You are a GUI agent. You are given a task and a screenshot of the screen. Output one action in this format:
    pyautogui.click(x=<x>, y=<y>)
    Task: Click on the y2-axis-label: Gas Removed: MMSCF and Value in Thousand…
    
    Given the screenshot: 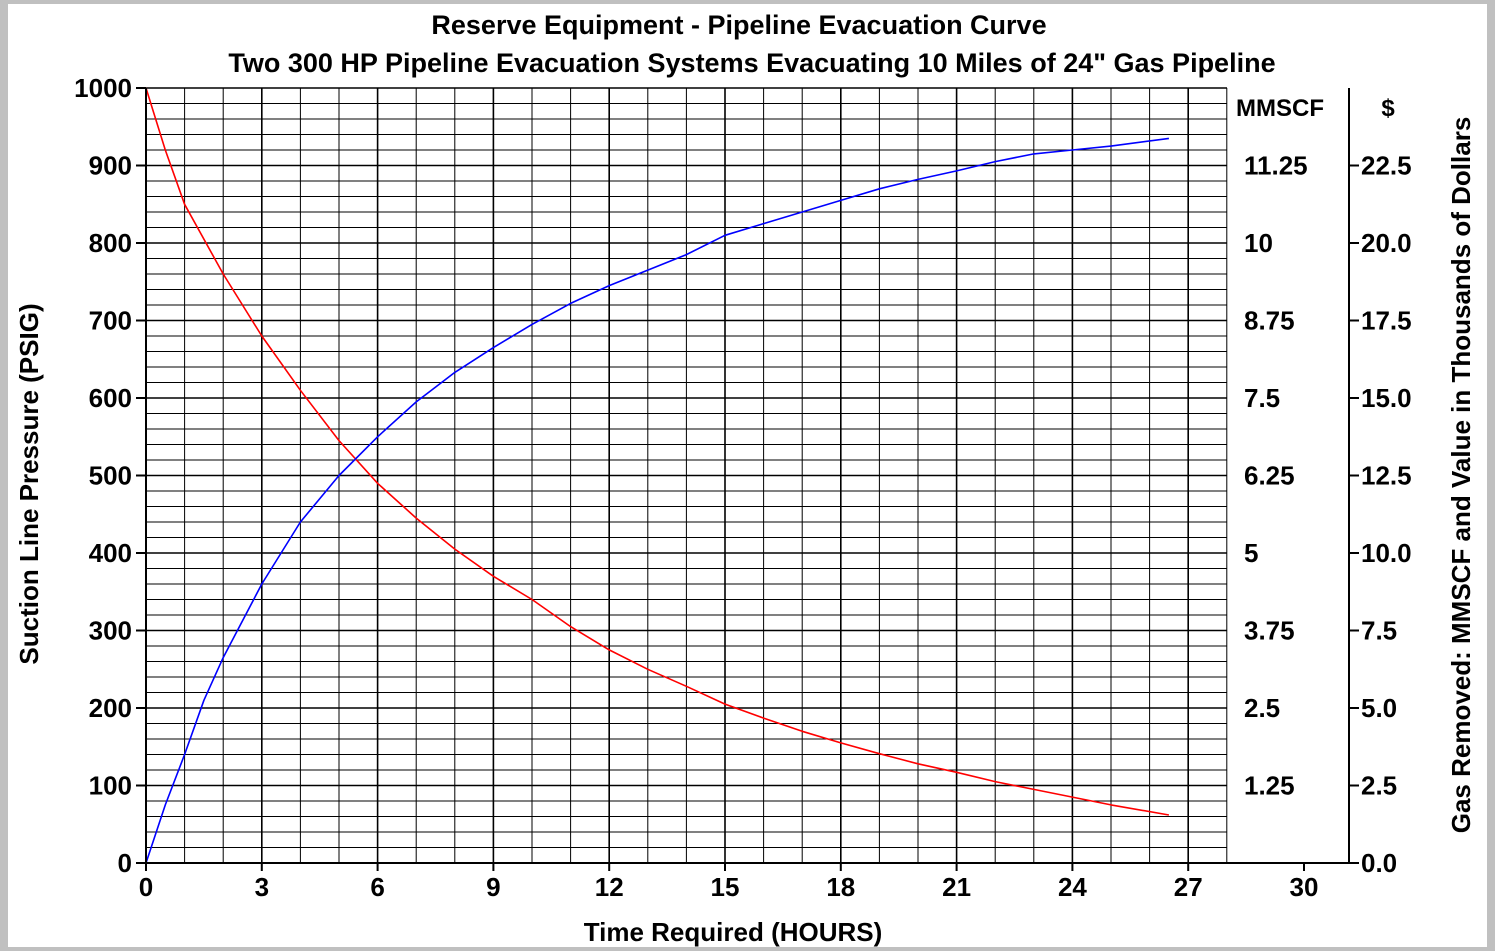 What is the action you would take?
    pyautogui.click(x=1461, y=475)
    